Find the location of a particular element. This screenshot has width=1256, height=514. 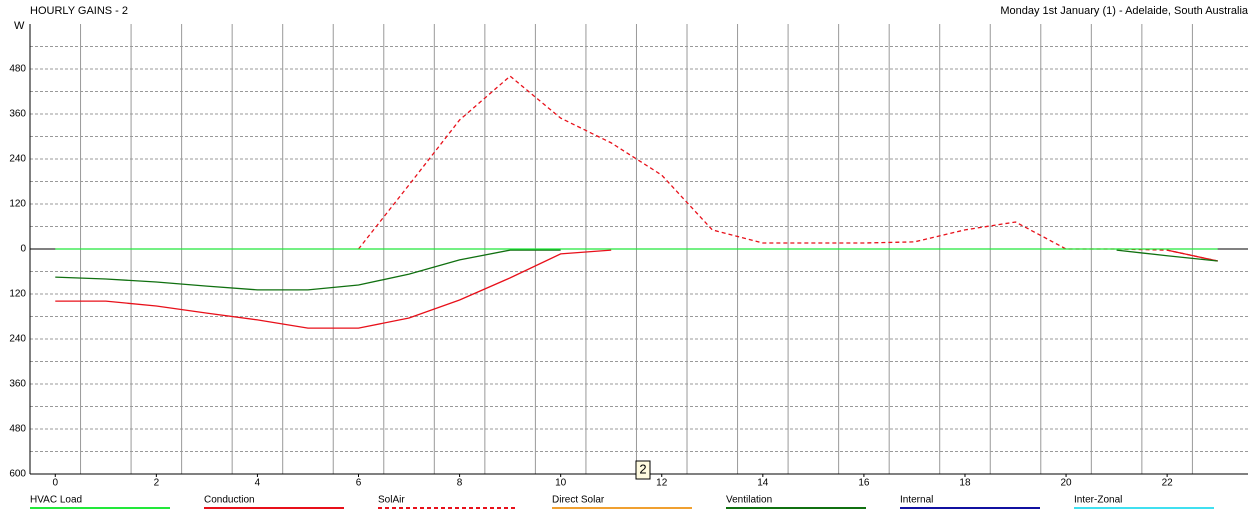

legend-label: Internal is located at coordinates (916, 500).